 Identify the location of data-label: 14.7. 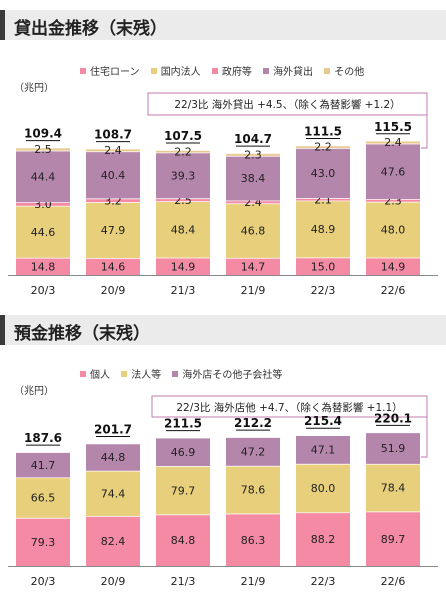
(253, 266).